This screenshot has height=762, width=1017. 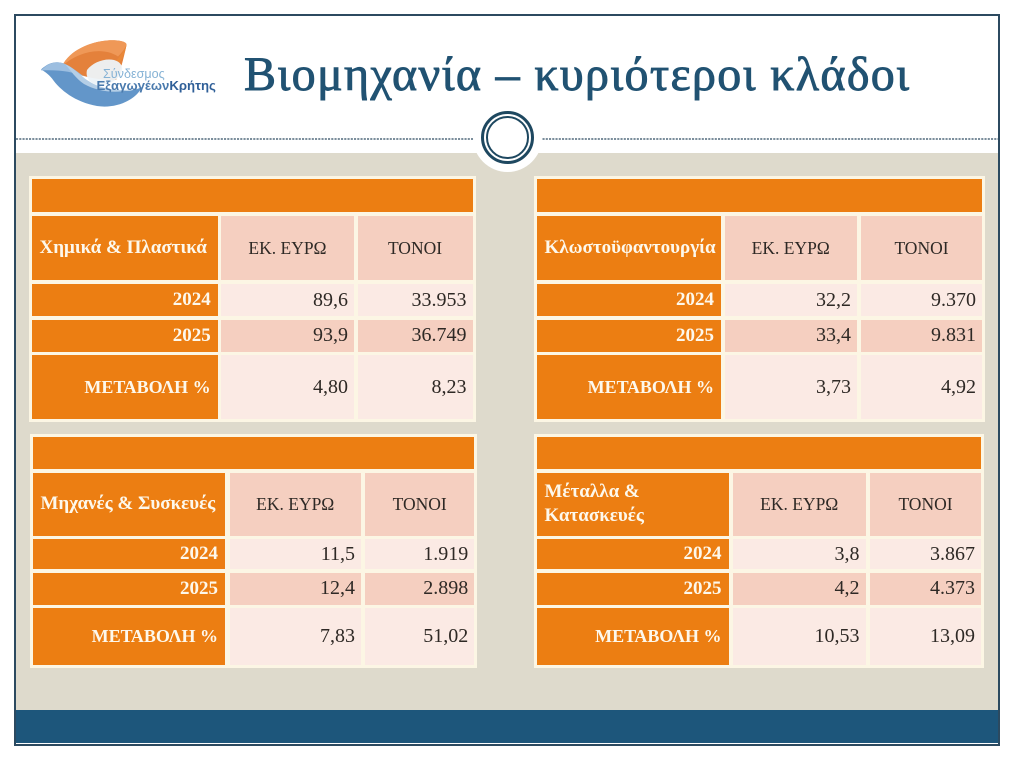 What do you see at coordinates (134, 74) in the screenshot?
I see `svg-text: Σύνδεσμος` at bounding box center [134, 74].